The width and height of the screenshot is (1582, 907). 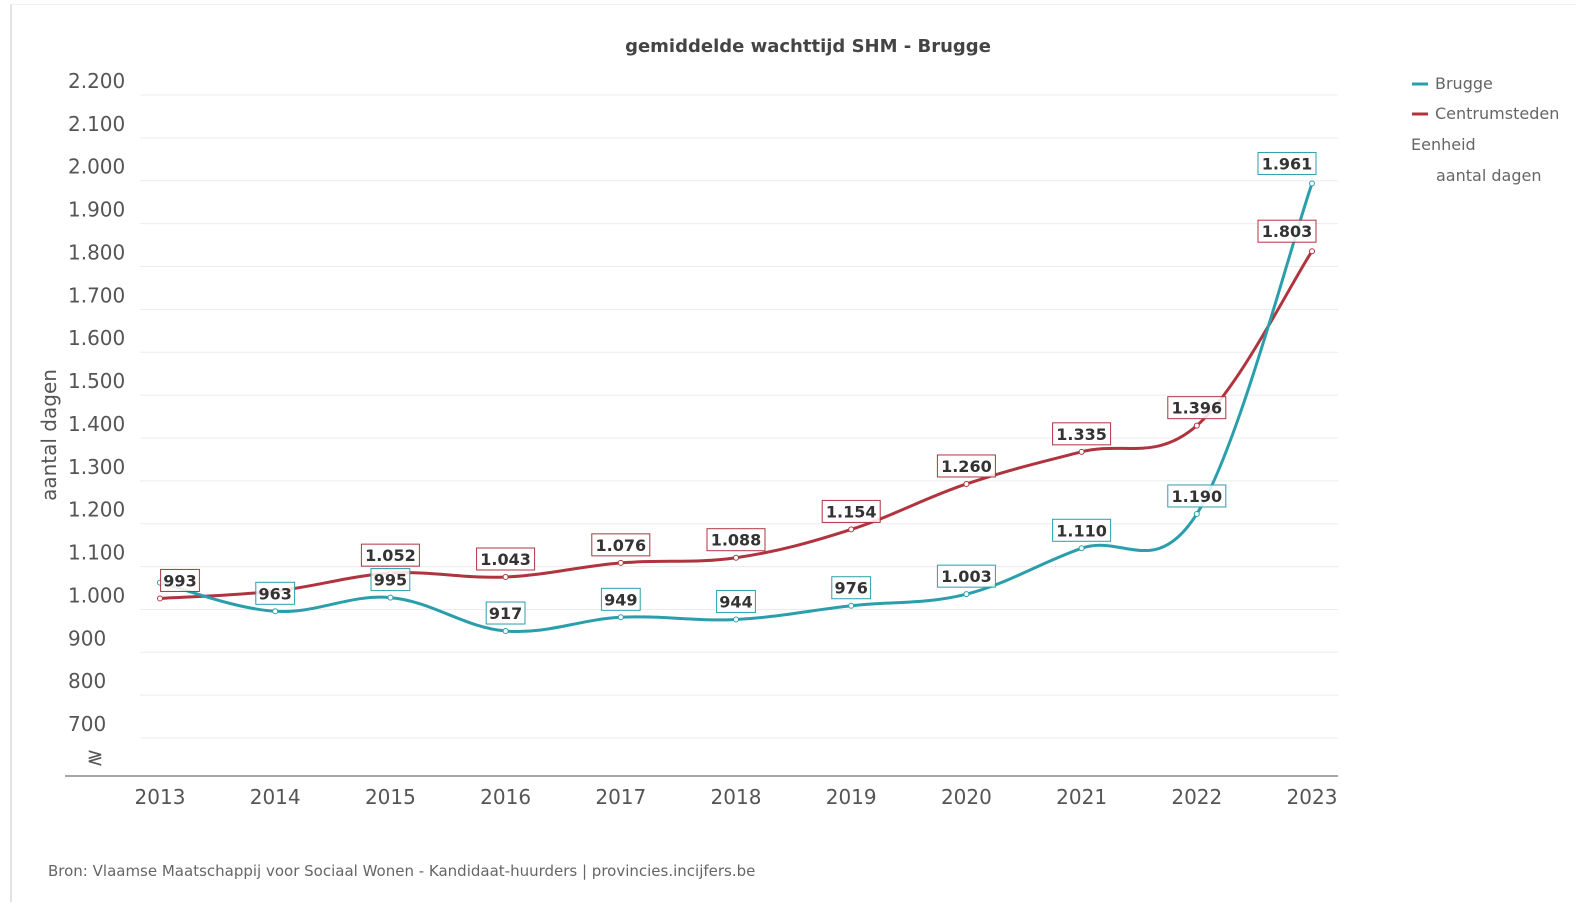 I want to click on data-label: 1.396, so click(x=1197, y=408).